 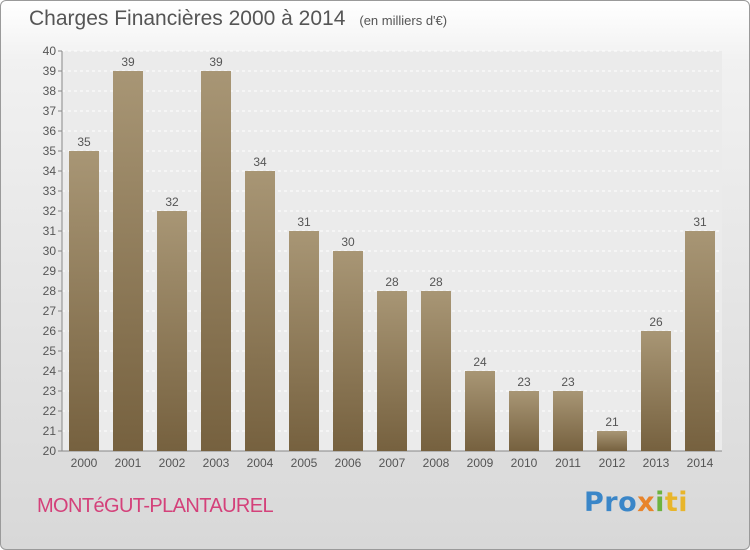 What do you see at coordinates (187, 18) in the screenshot?
I see `chart-title: Charges Financières 2000 à 2014` at bounding box center [187, 18].